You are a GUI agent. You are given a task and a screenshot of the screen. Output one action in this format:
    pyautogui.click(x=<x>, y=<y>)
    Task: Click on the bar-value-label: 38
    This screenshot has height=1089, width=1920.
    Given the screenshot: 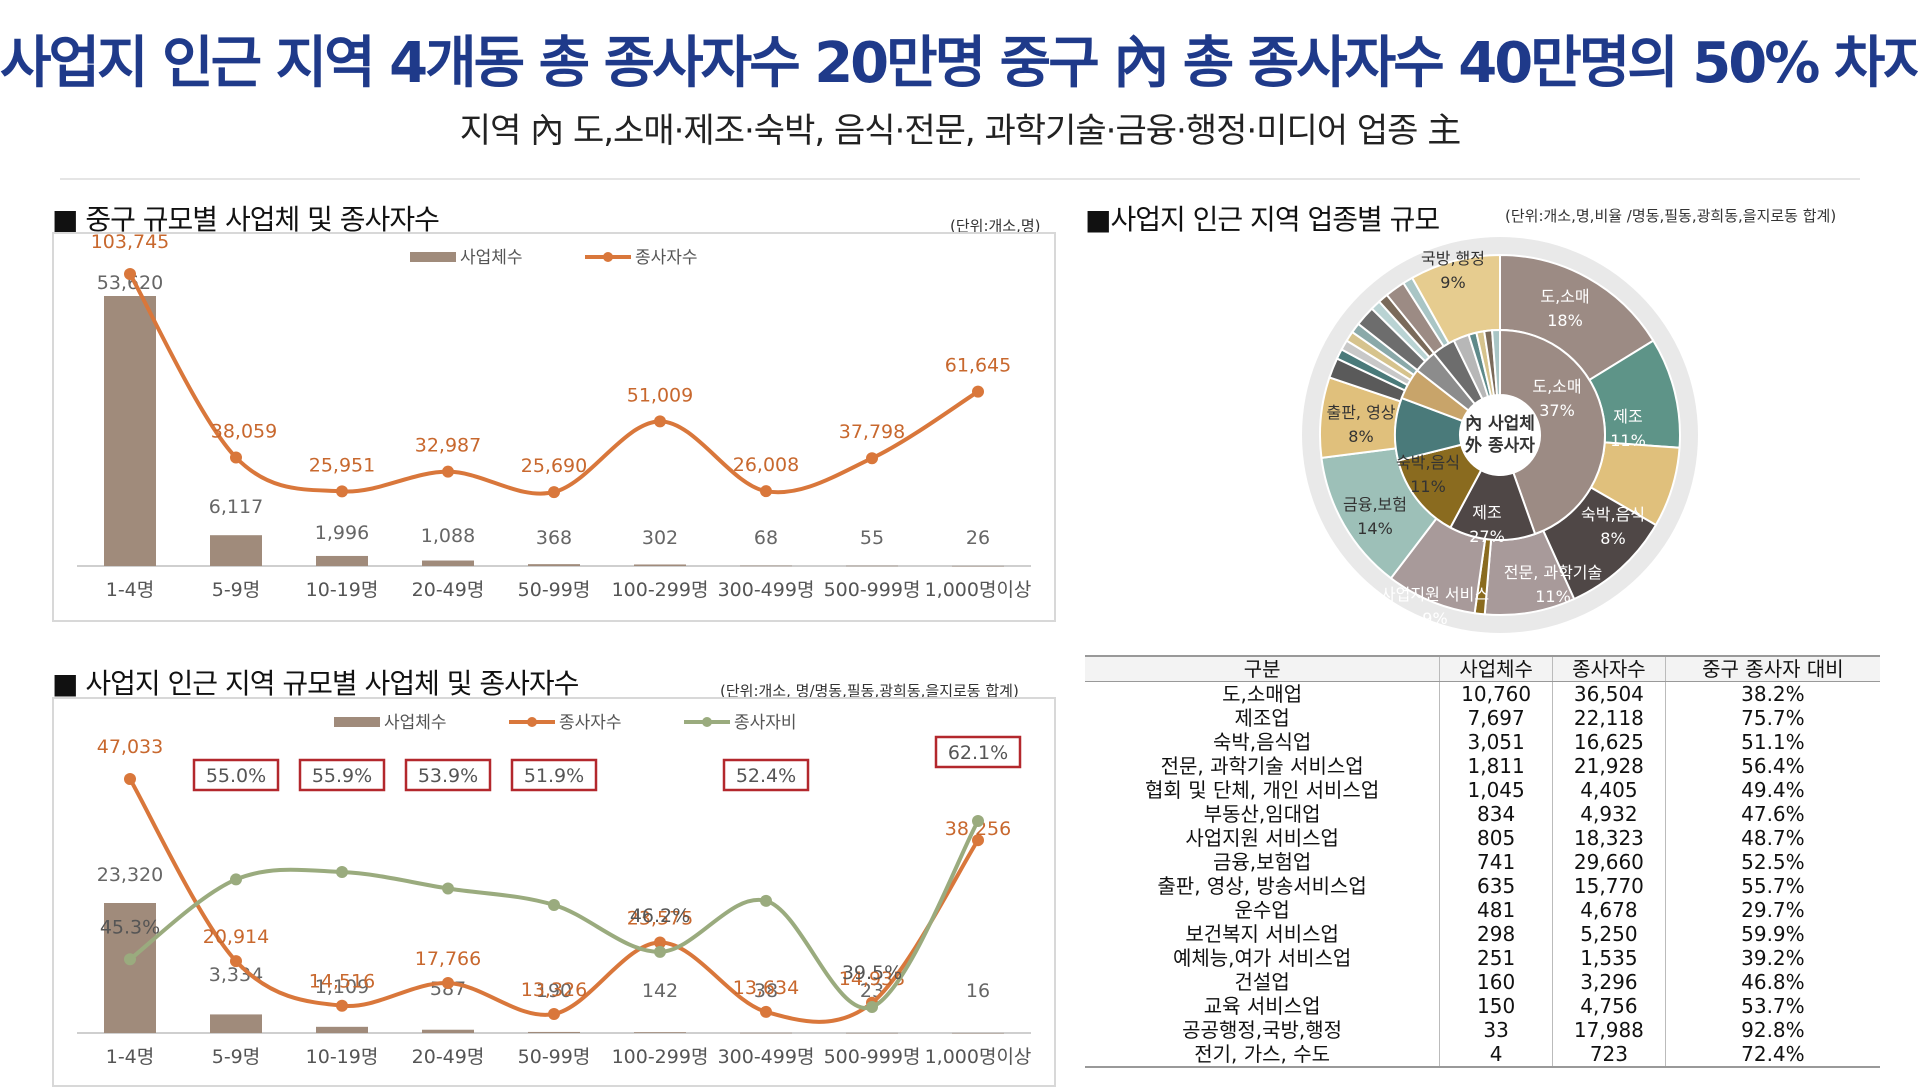 What is the action you would take?
    pyautogui.click(x=766, y=991)
    